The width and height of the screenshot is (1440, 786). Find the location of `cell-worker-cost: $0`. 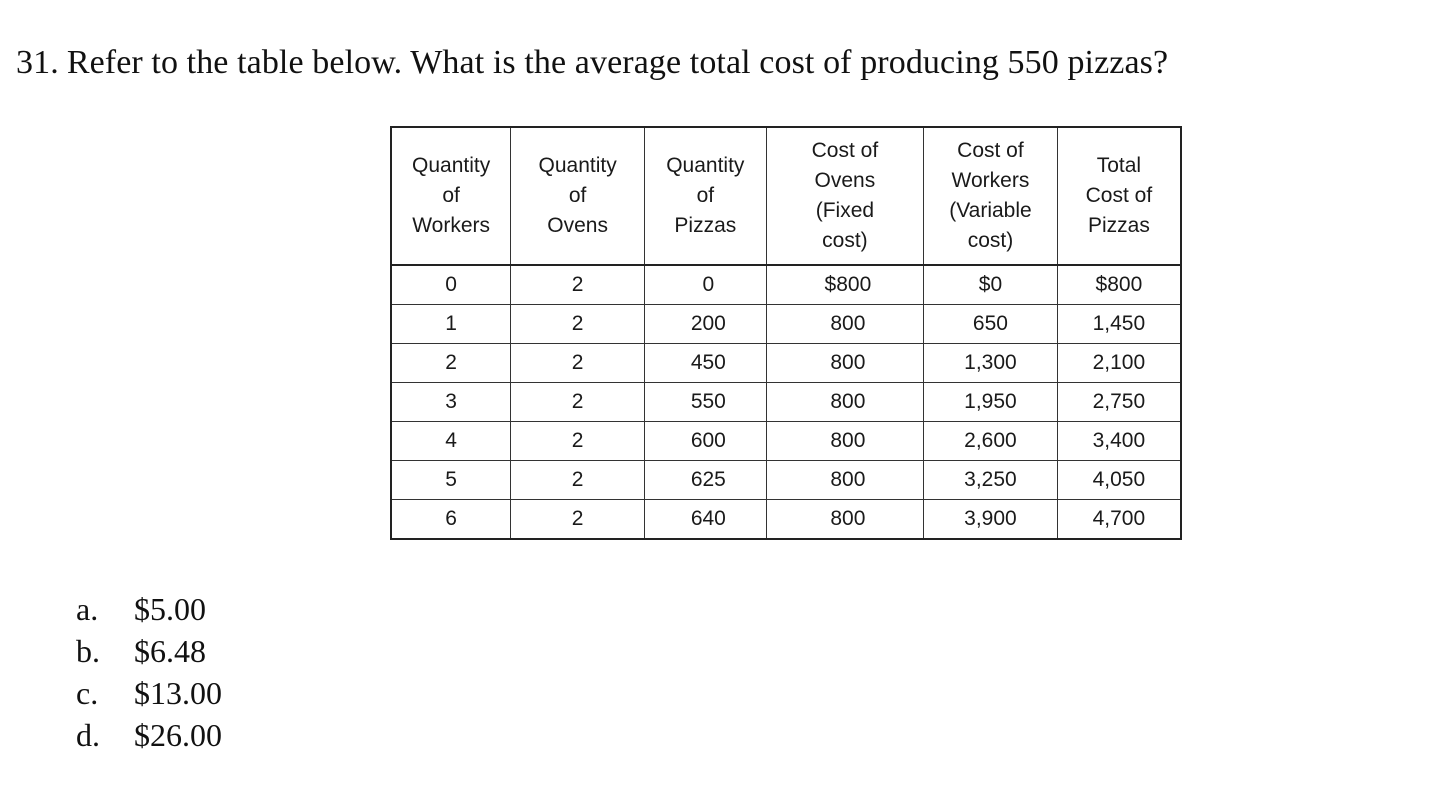

cell-worker-cost: $0 is located at coordinates (990, 284).